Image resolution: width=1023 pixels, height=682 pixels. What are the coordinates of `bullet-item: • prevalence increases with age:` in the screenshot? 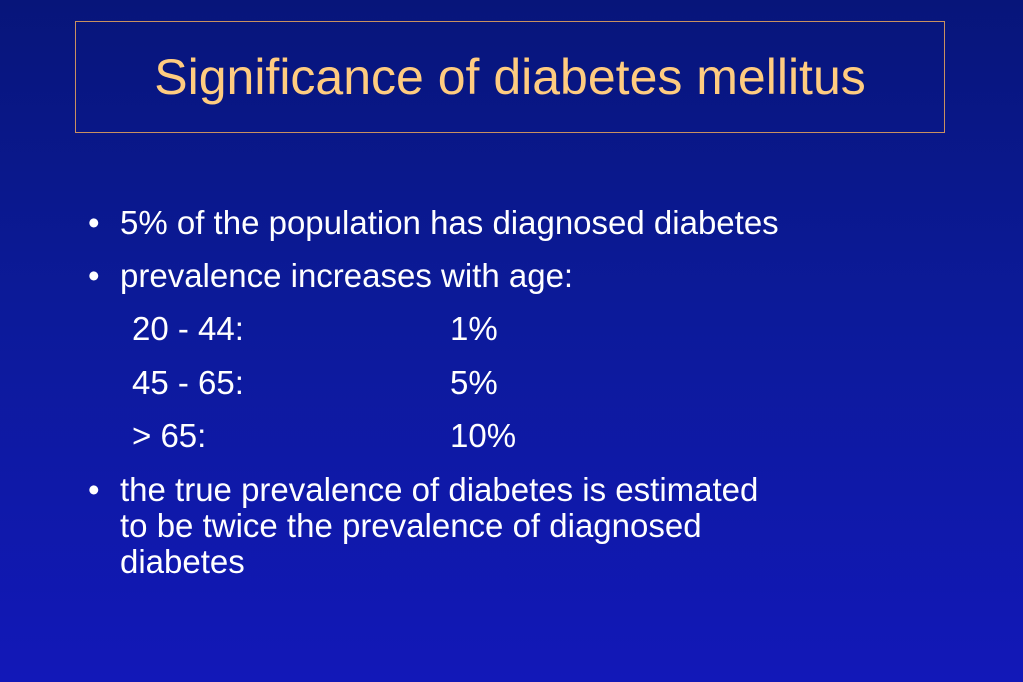 It's located at (330, 276).